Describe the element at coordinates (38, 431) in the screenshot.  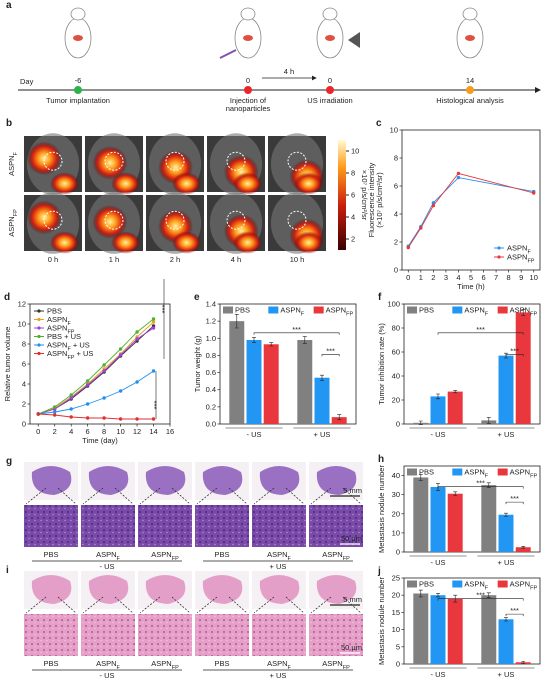
I see `x-tick-label: 0` at that location.